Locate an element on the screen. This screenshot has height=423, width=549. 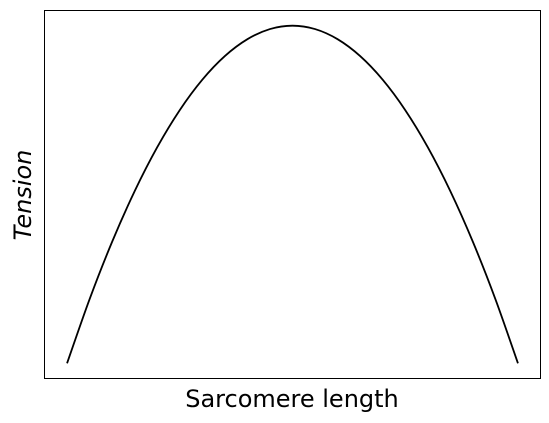
y-axis-label: Tension is located at coordinates (23, 195).